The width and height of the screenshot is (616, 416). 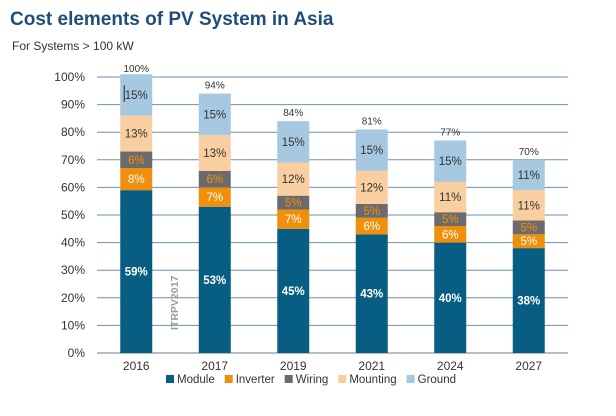 What do you see at coordinates (450, 366) in the screenshot?
I see `x-tick-label: 2024` at bounding box center [450, 366].